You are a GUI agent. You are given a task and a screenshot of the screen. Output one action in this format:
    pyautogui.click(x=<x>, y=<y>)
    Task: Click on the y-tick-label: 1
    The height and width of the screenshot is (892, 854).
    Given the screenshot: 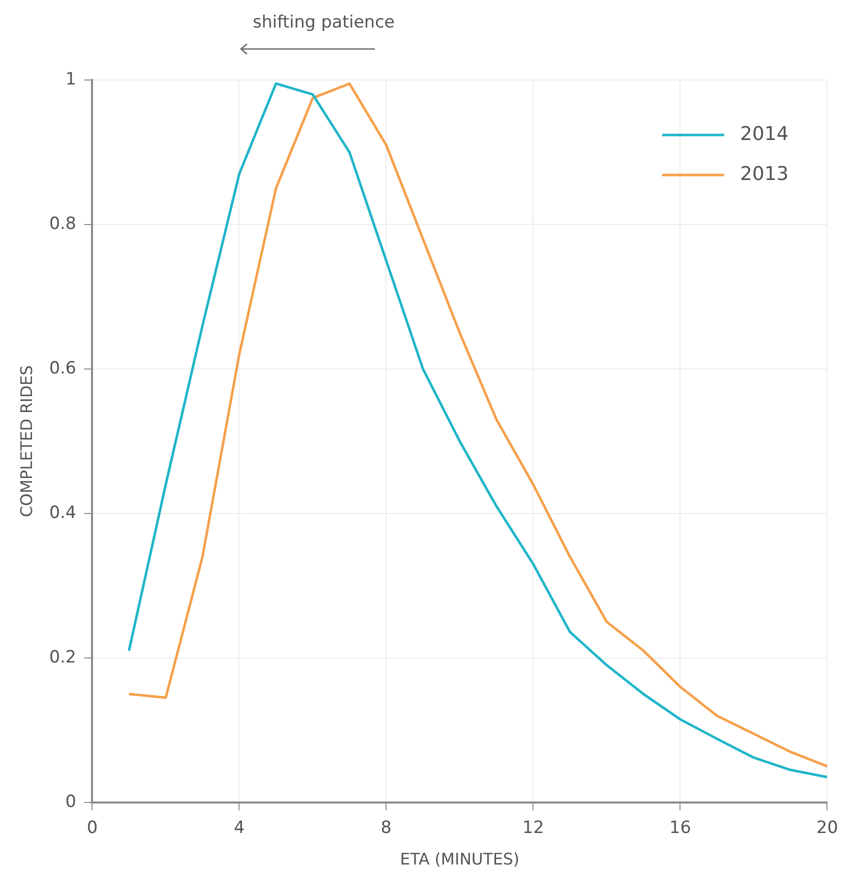 What is the action you would take?
    pyautogui.click(x=70, y=79)
    